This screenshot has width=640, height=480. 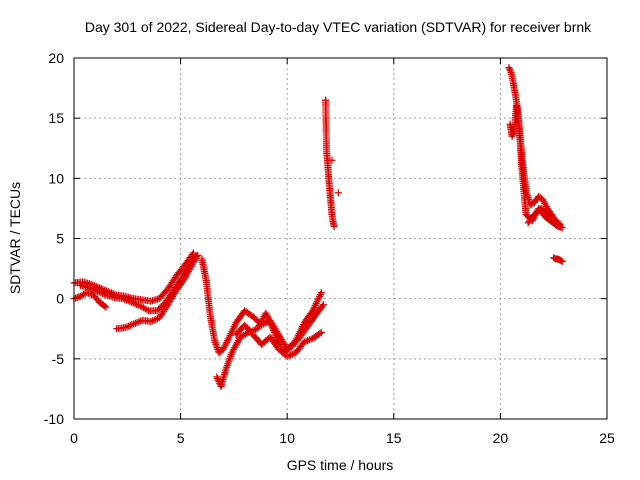 What do you see at coordinates (56, 118) in the screenshot?
I see `y-tick-label: 15` at bounding box center [56, 118].